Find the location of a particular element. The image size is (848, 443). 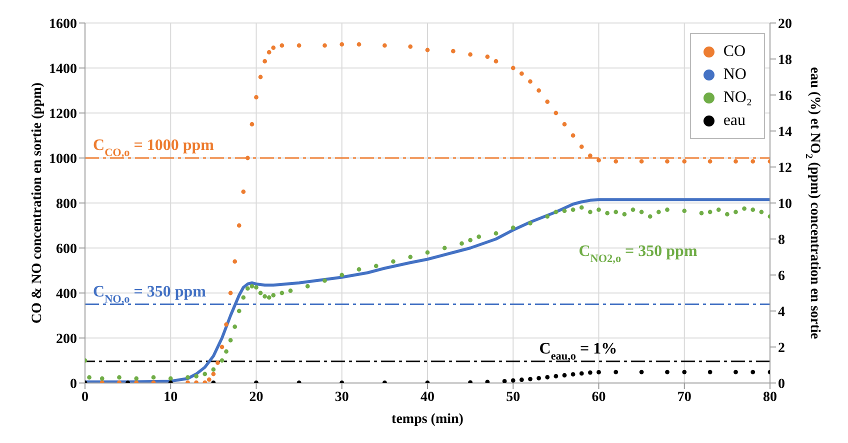

ref-line-label: C$_{eau,o}$ = 1% is located at coordinates (578, 351).